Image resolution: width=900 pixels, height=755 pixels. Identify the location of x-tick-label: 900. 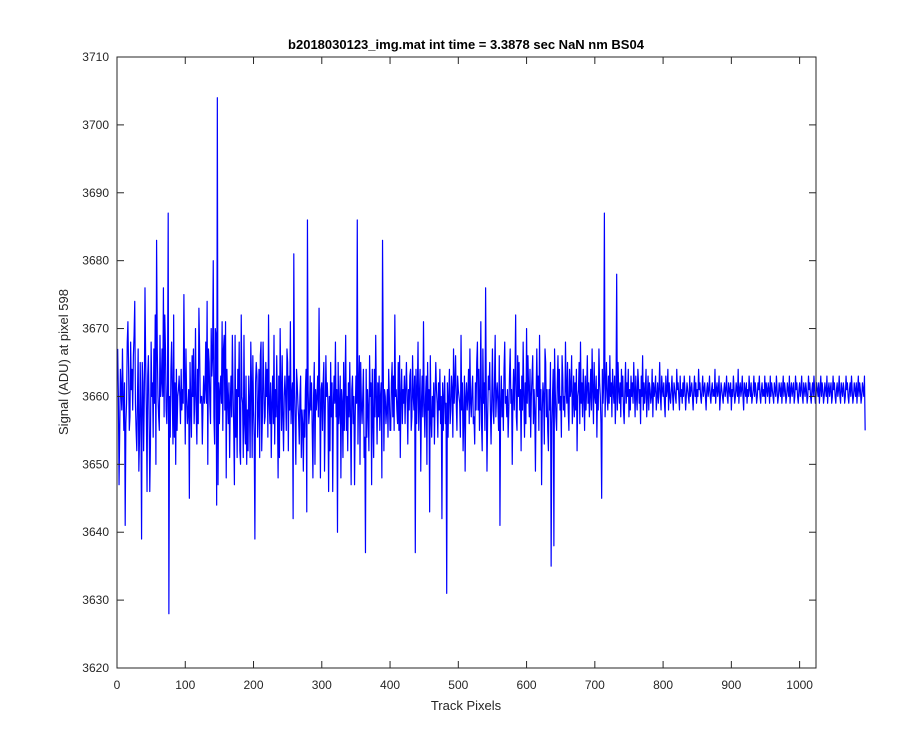
(731, 685).